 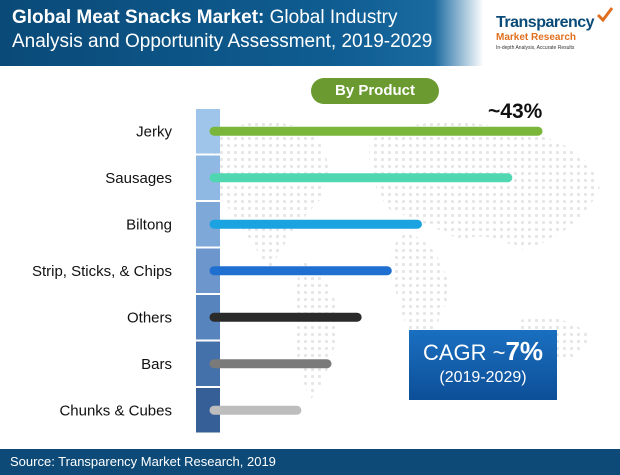 I want to click on title-bold: Global Meat Snacks Market:, so click(x=138, y=17).